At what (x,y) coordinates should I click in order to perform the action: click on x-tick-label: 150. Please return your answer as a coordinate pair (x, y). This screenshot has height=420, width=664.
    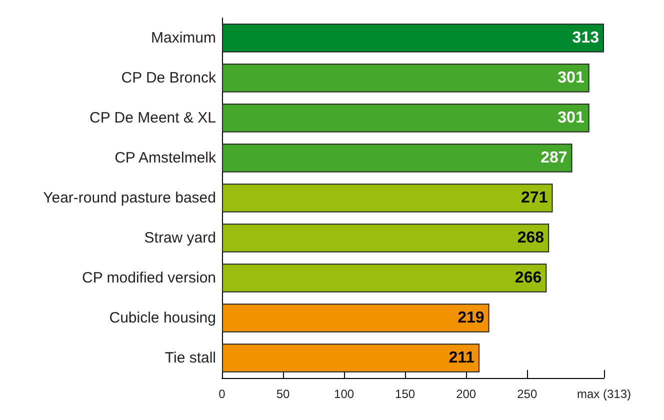
    Looking at the image, I should click on (405, 394).